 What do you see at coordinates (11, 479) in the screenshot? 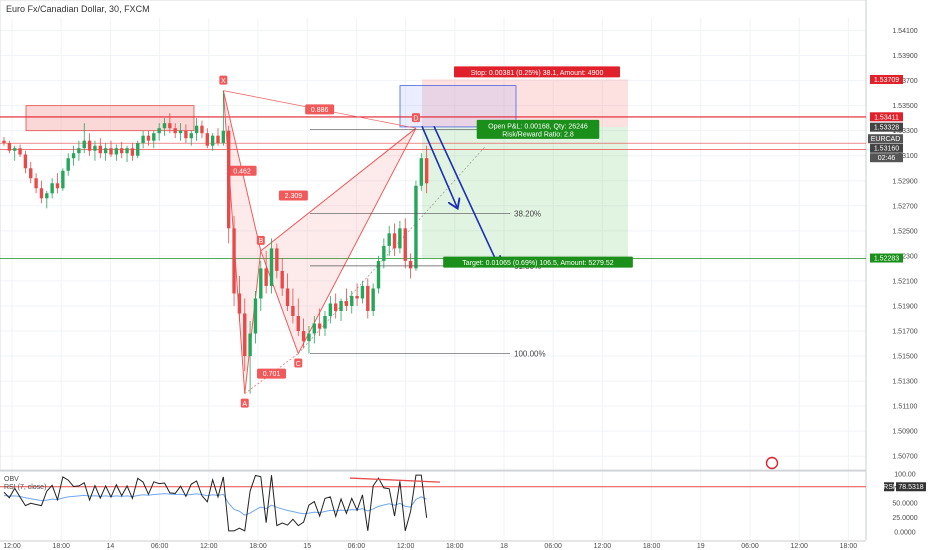
I see `obv-label: OBV` at bounding box center [11, 479].